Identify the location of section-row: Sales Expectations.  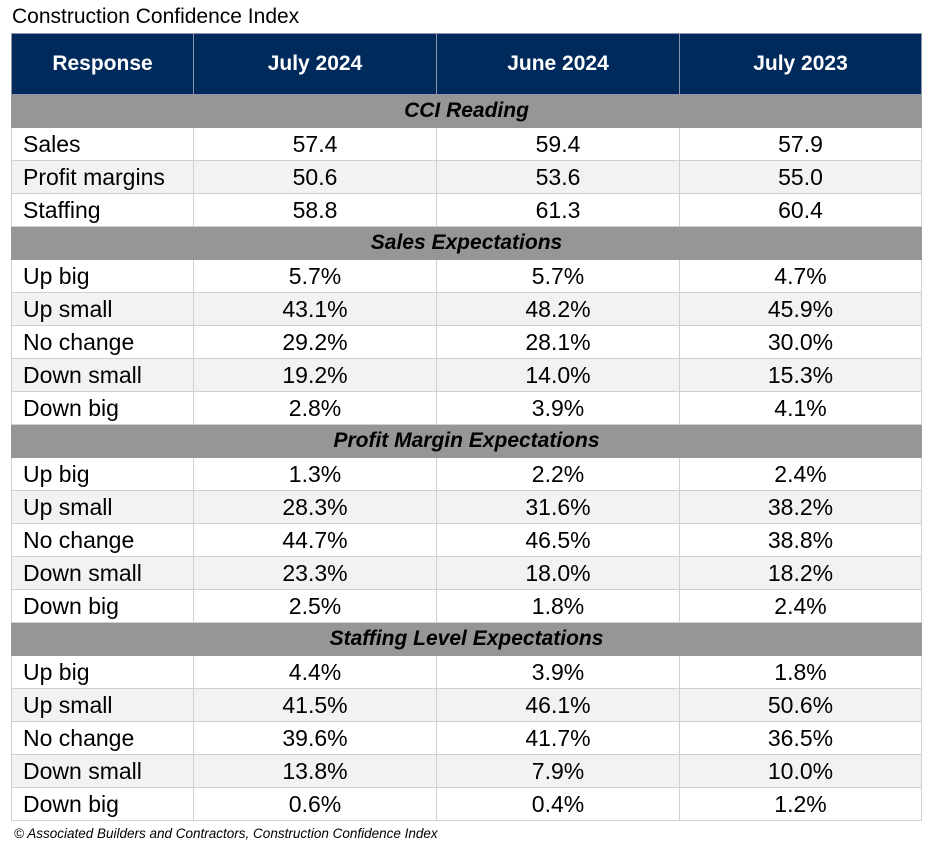
(466, 243).